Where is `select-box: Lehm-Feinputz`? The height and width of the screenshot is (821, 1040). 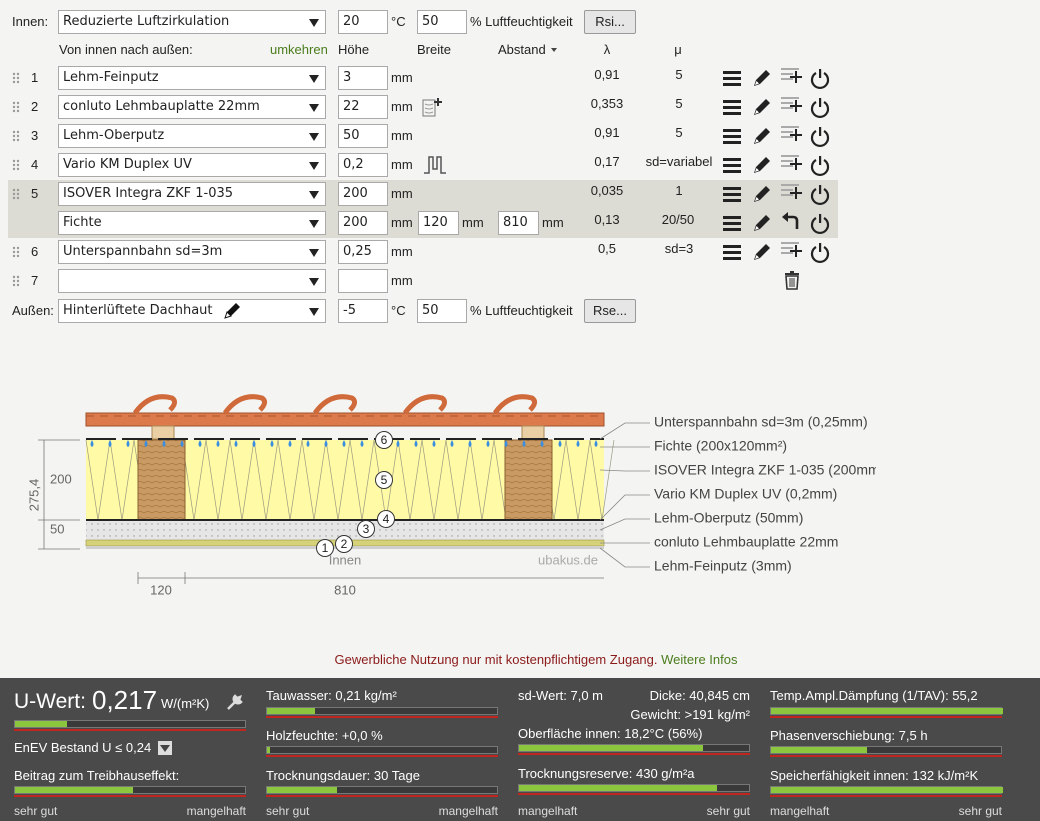
select-box: Lehm-Feinputz is located at coordinates (192, 78).